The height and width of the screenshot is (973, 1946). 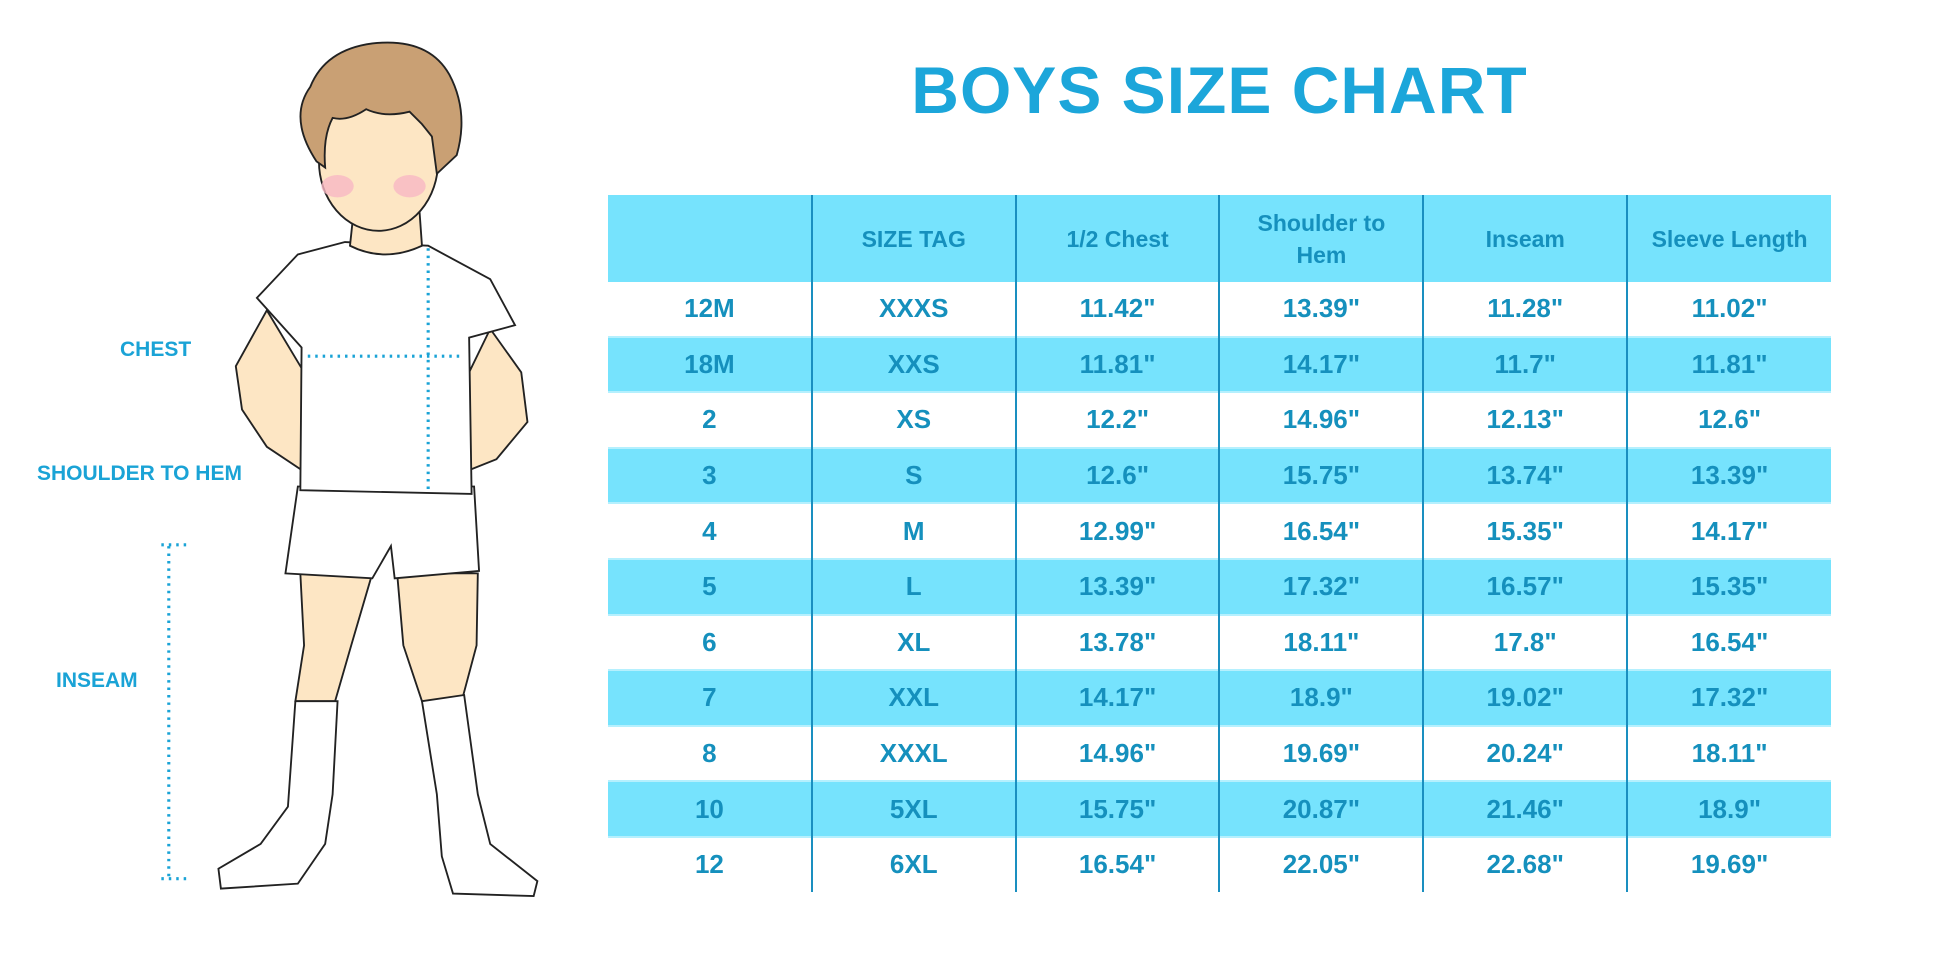 I want to click on cell-shoulder-to-hem: 14.17", so click(x=1321, y=364).